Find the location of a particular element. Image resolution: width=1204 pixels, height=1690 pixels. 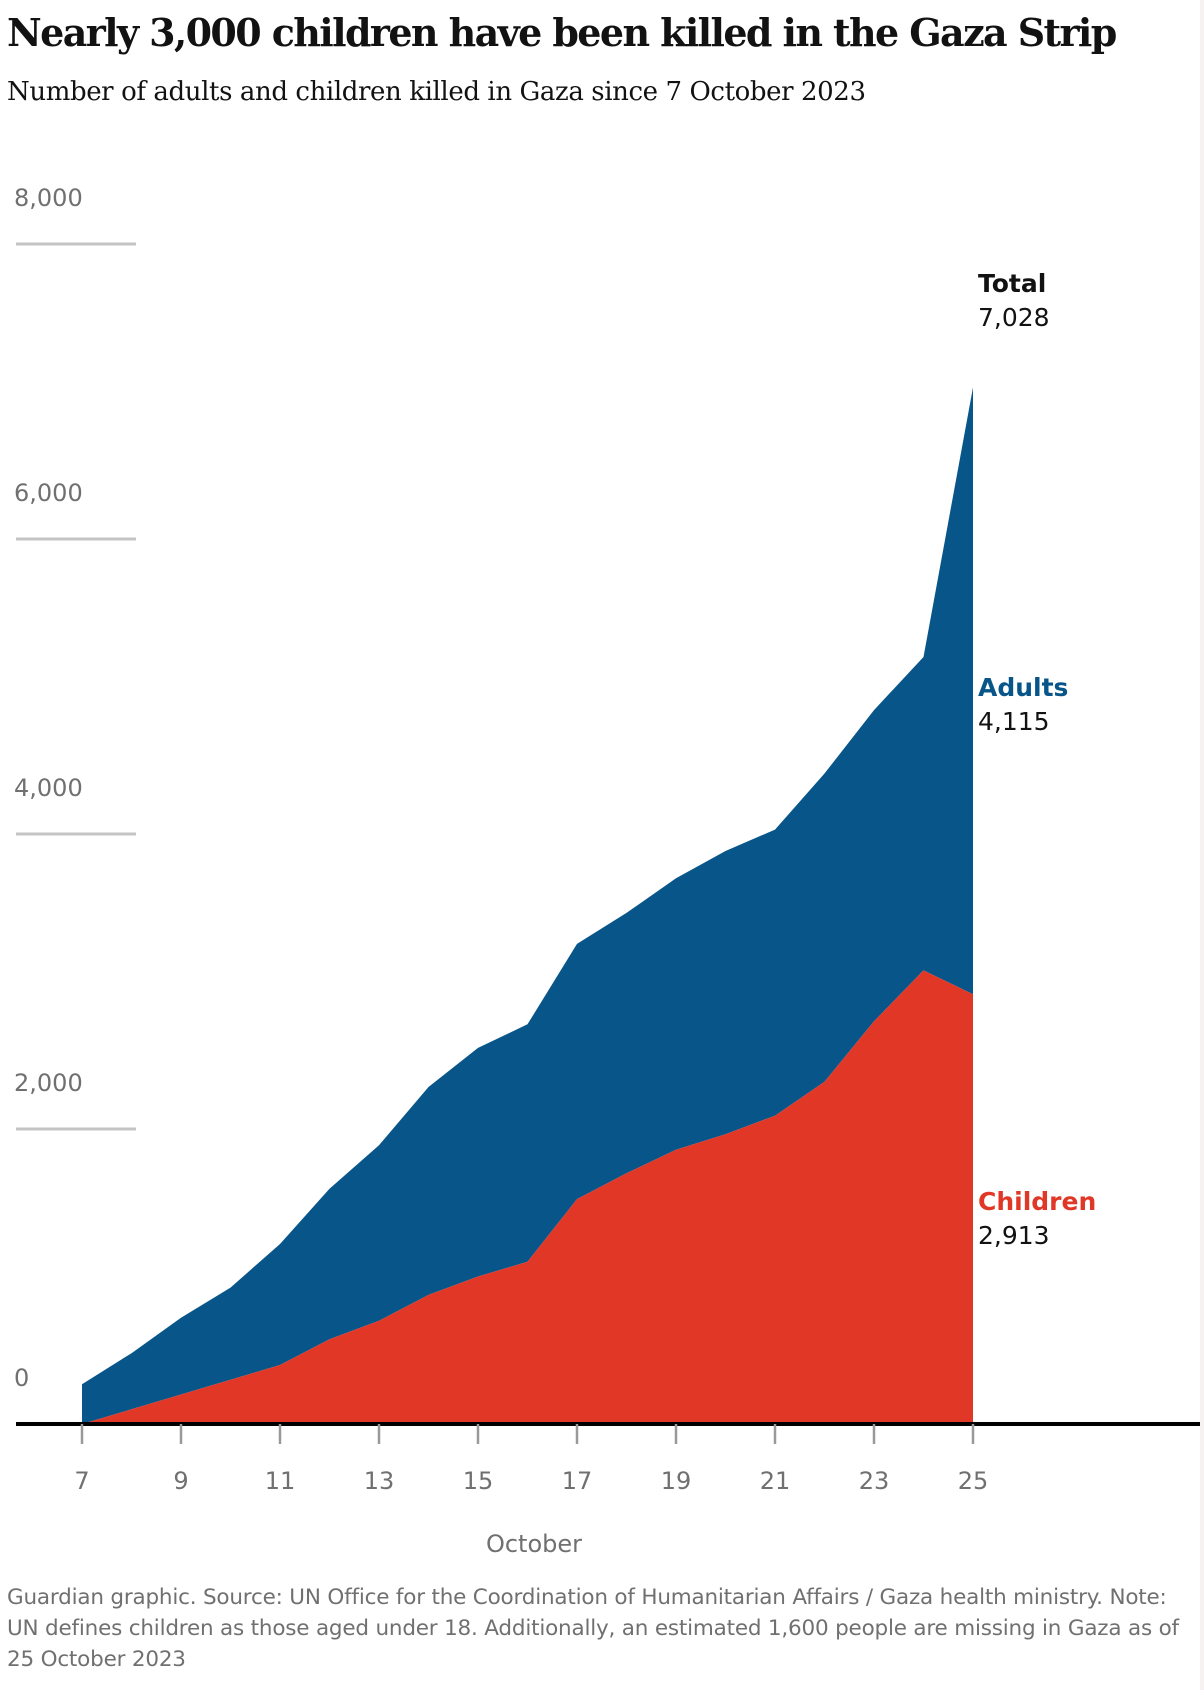

x-tick-label: 23 is located at coordinates (874, 1481).